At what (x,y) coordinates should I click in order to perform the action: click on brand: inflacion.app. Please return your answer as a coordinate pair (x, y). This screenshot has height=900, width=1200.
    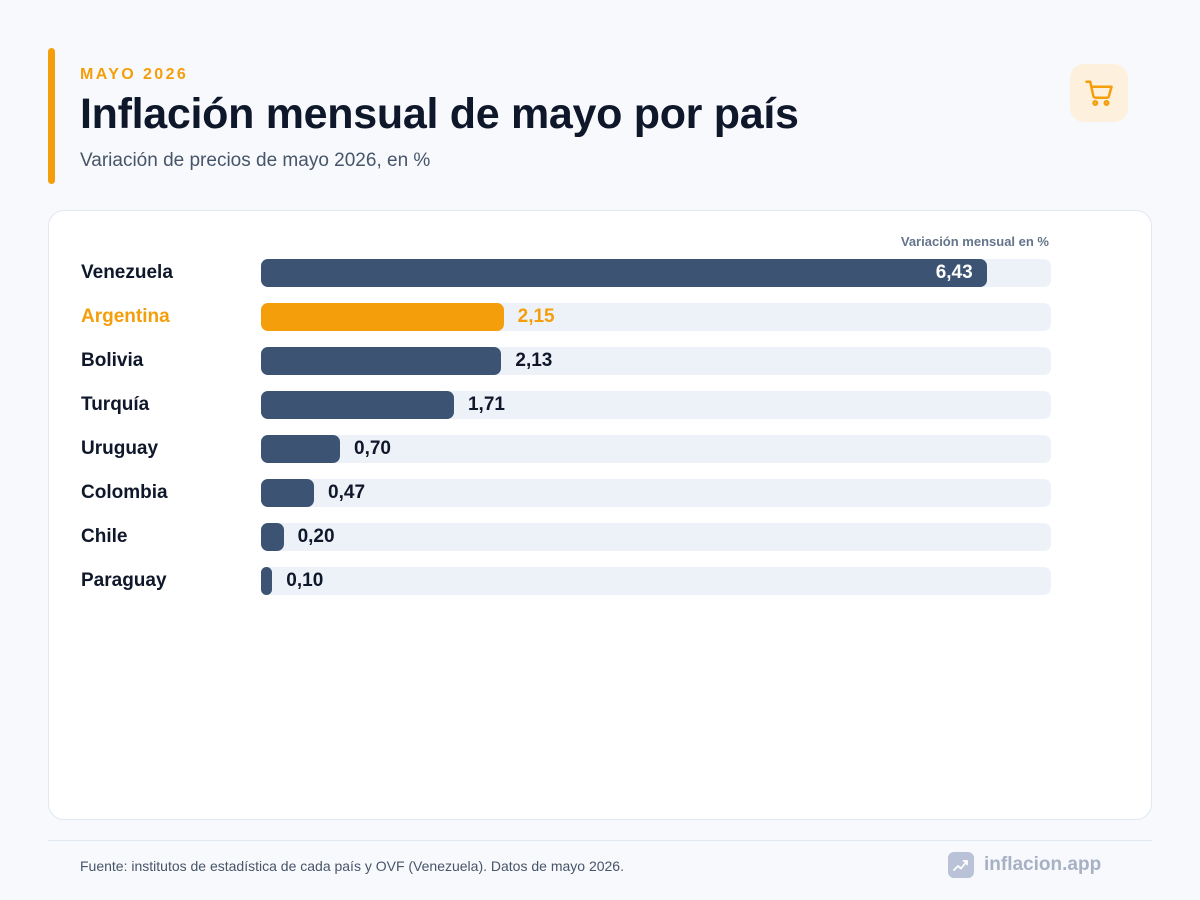
    Looking at the image, I should click on (1024, 865).